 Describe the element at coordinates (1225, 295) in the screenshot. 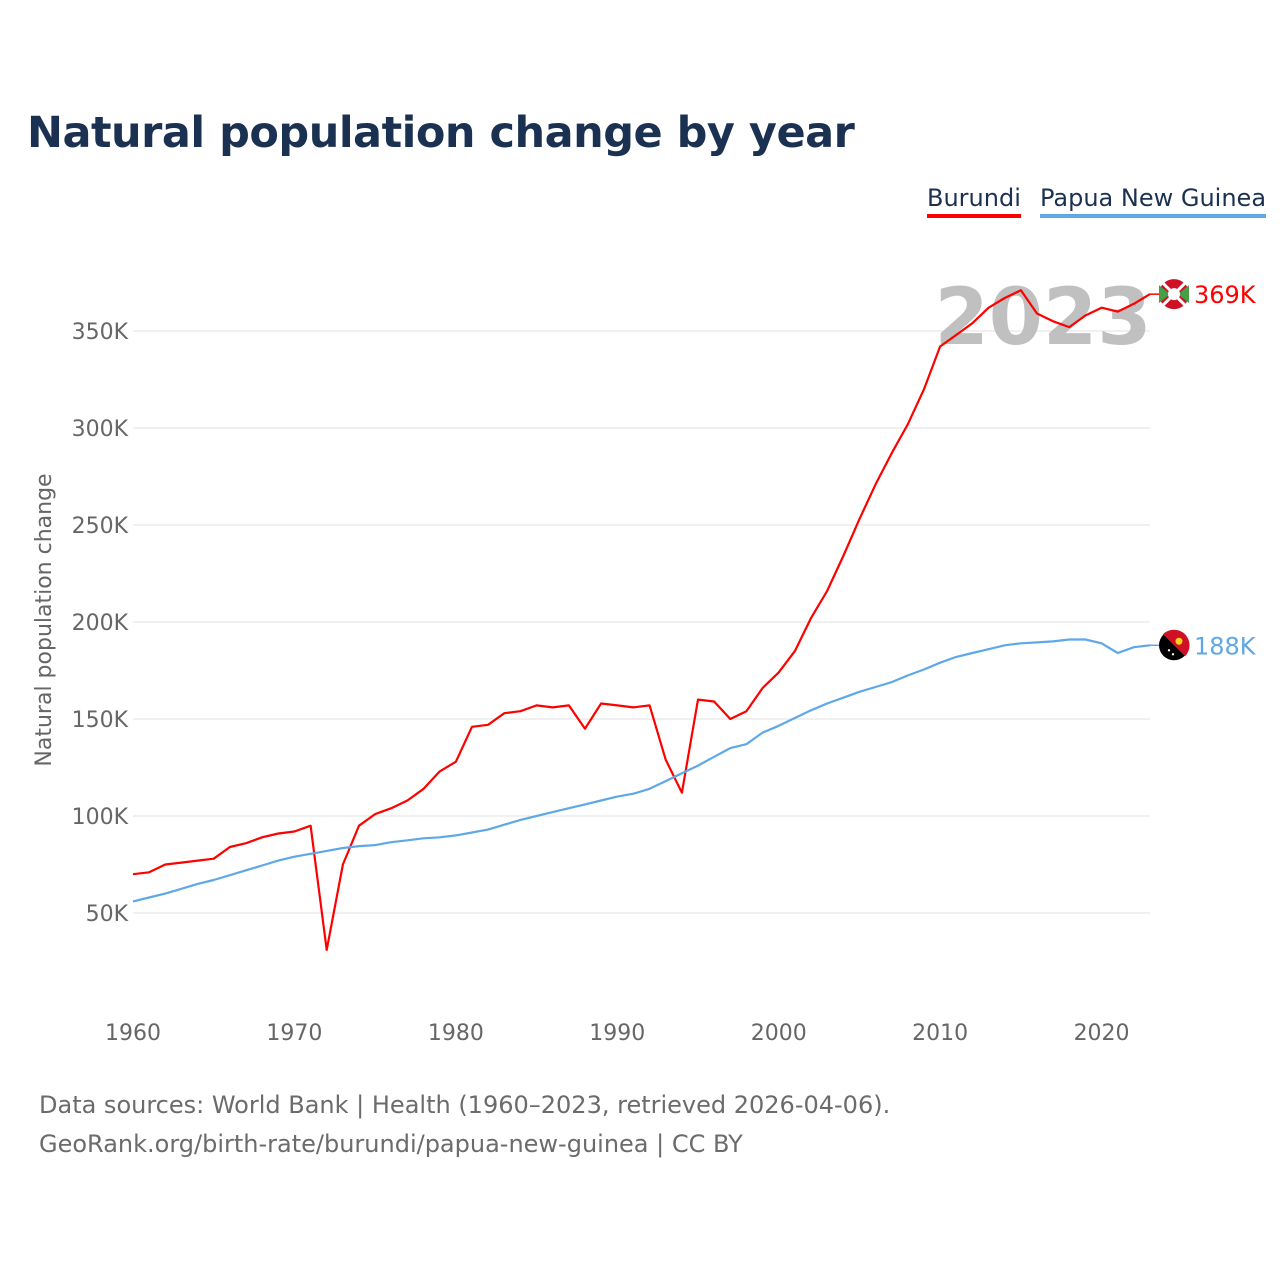

I see `end-value-label: 369K` at that location.